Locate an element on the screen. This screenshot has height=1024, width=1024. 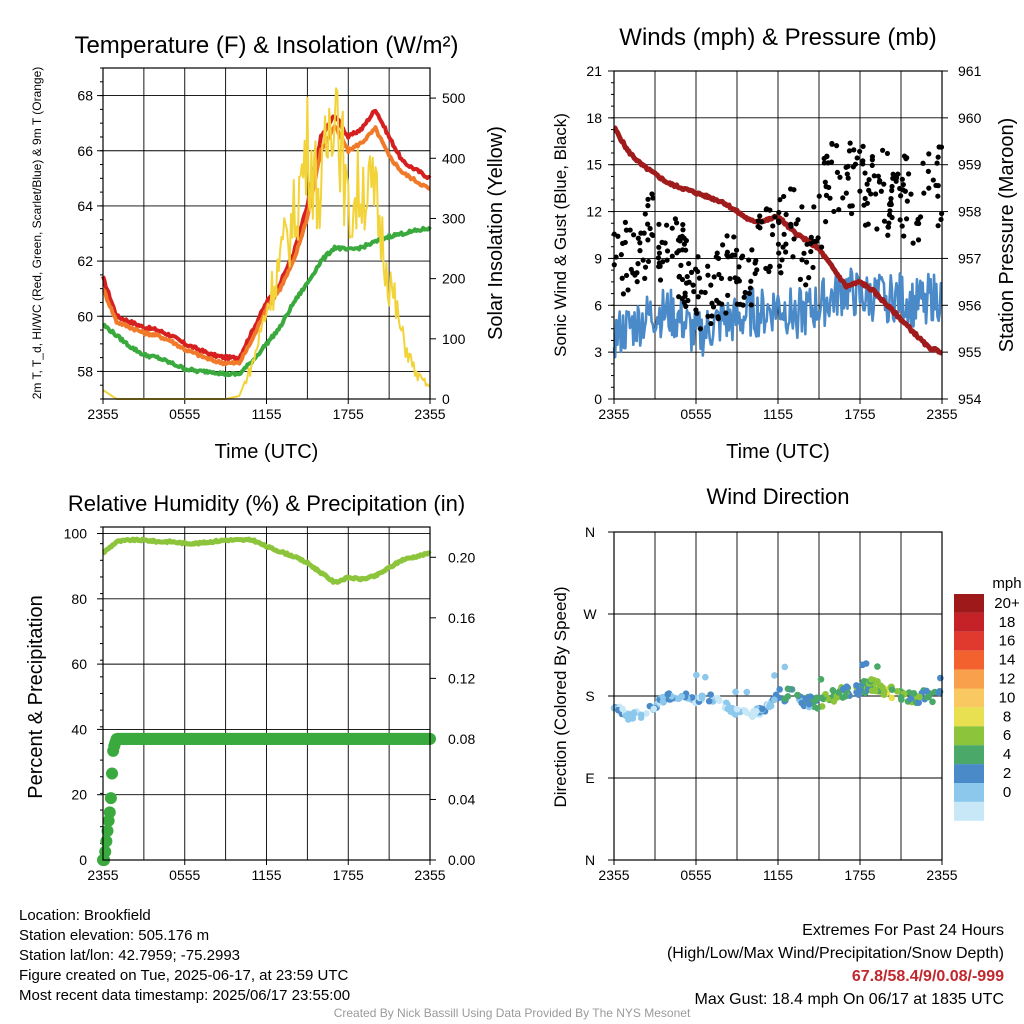
y-axis-label: Percent & Precipitation is located at coordinates (36, 696).